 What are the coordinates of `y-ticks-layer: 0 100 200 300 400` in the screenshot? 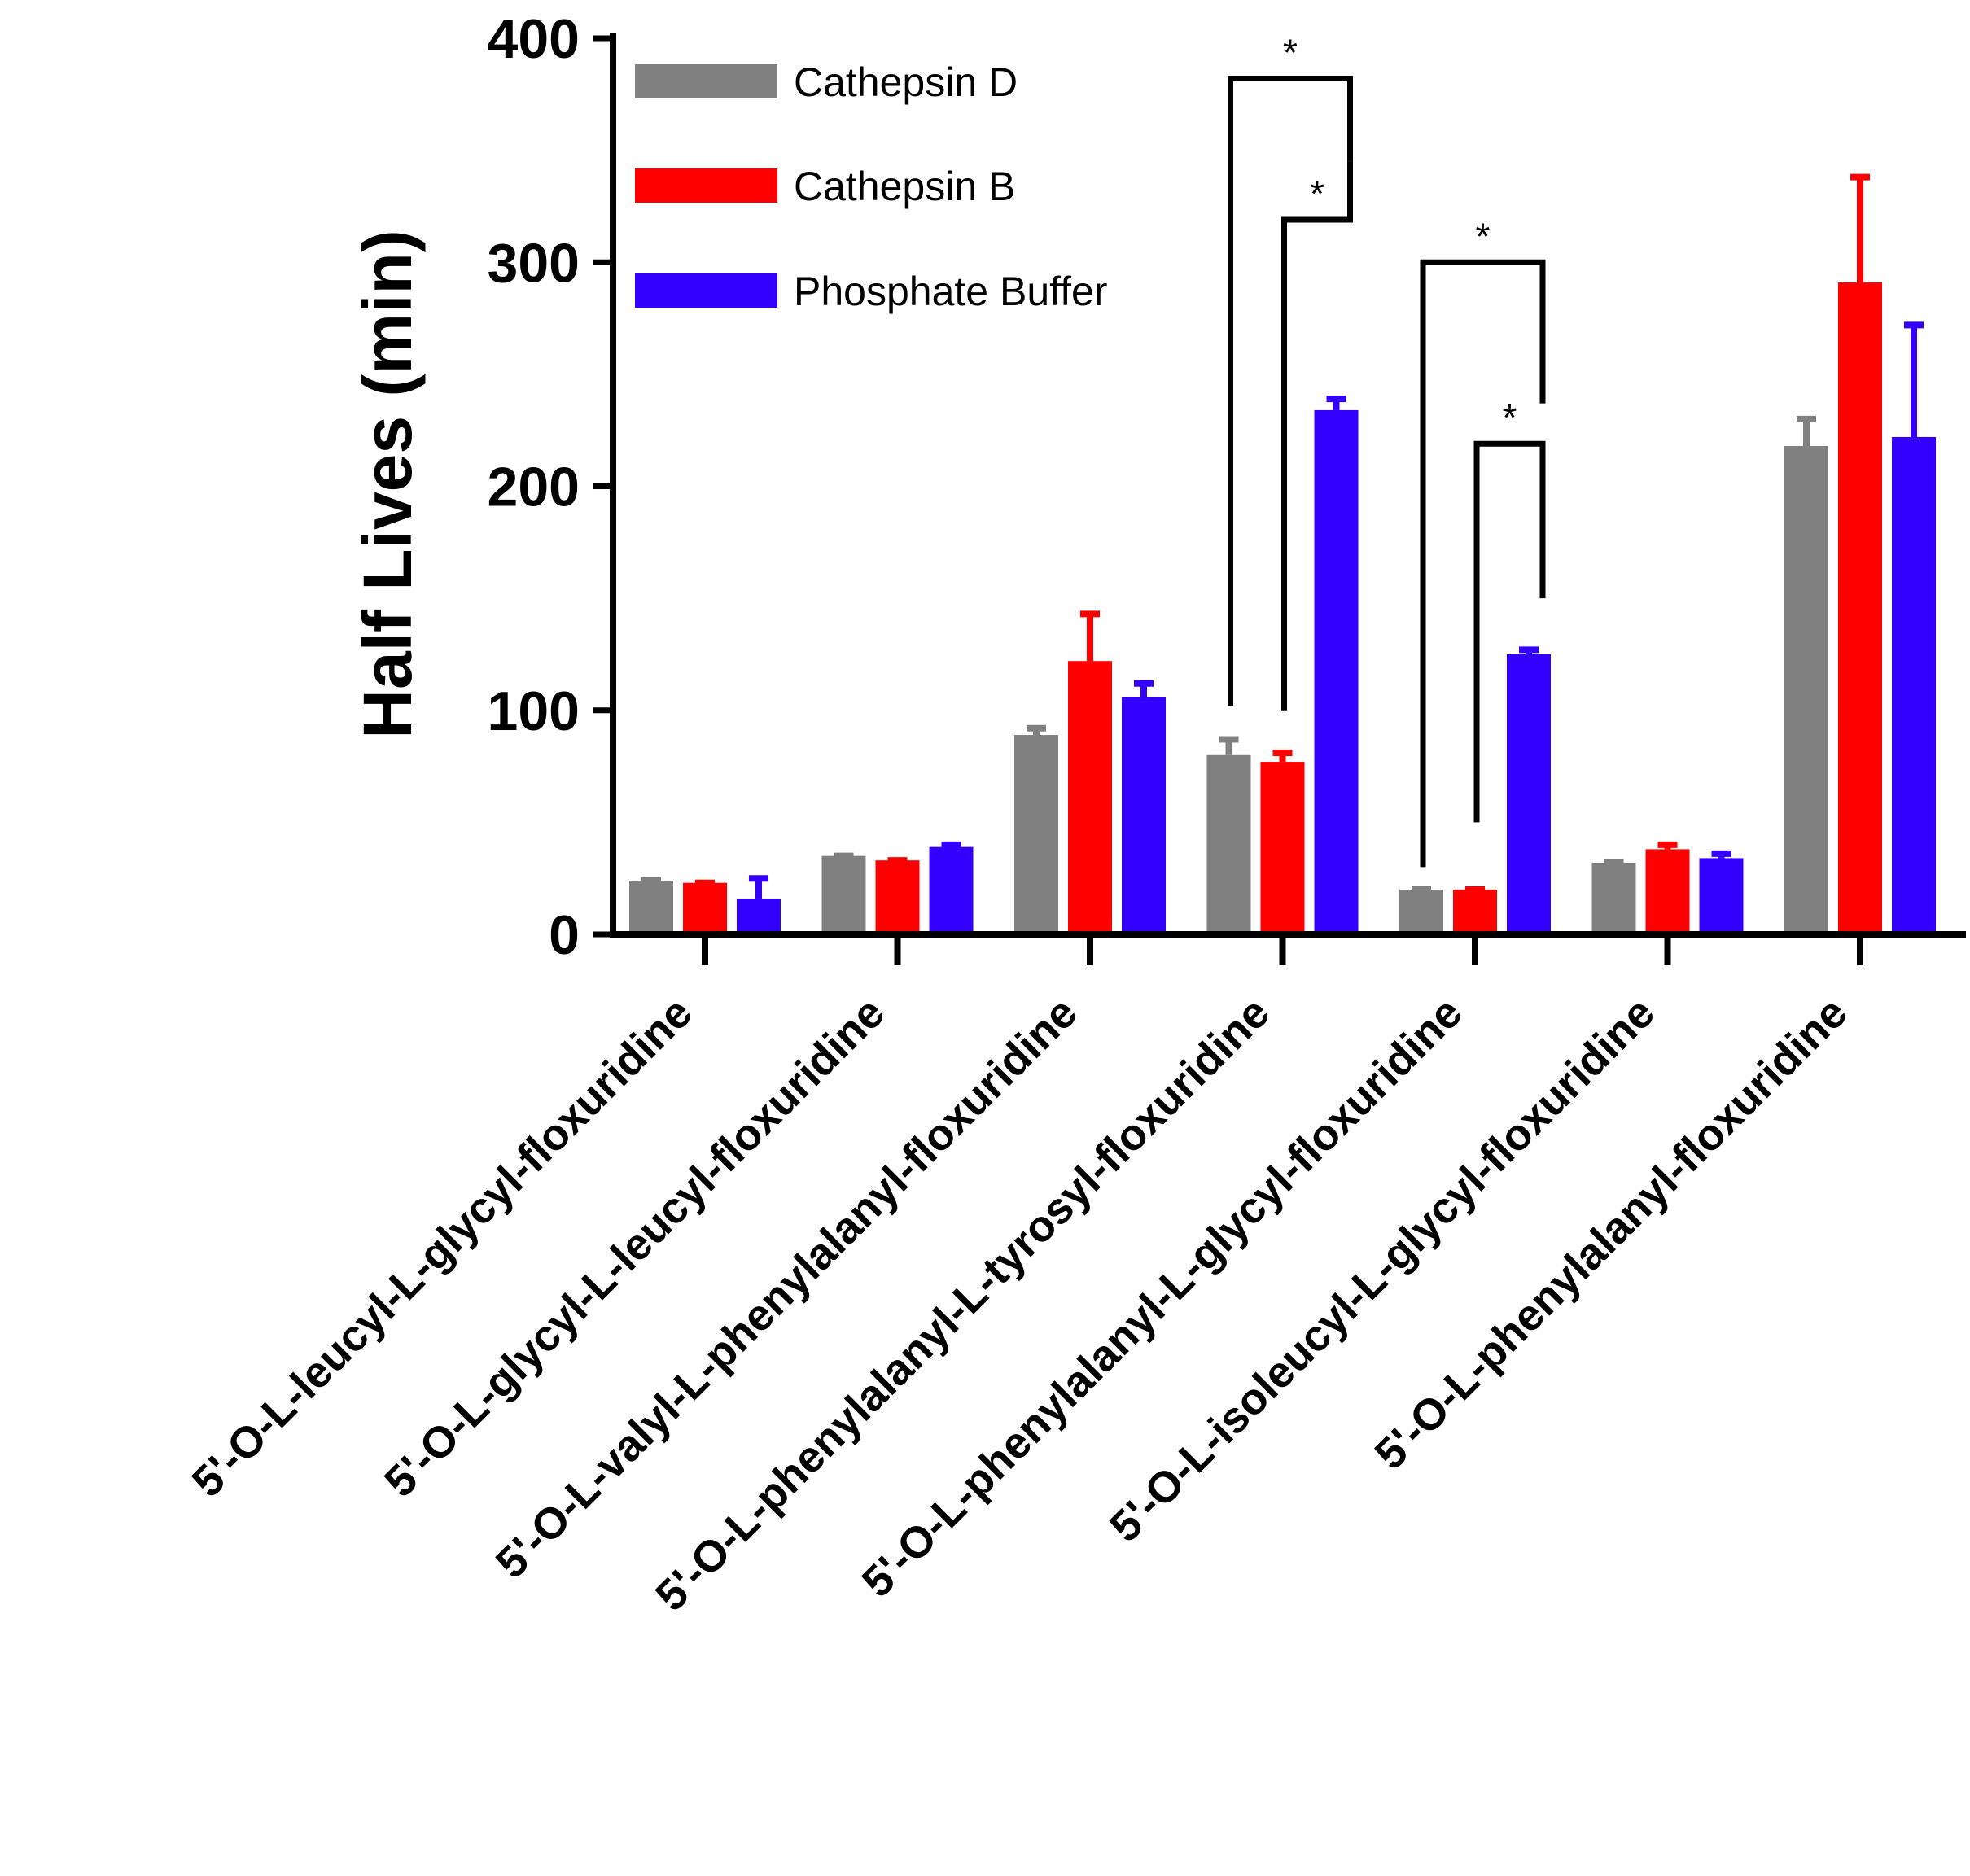 It's located at (550, 487).